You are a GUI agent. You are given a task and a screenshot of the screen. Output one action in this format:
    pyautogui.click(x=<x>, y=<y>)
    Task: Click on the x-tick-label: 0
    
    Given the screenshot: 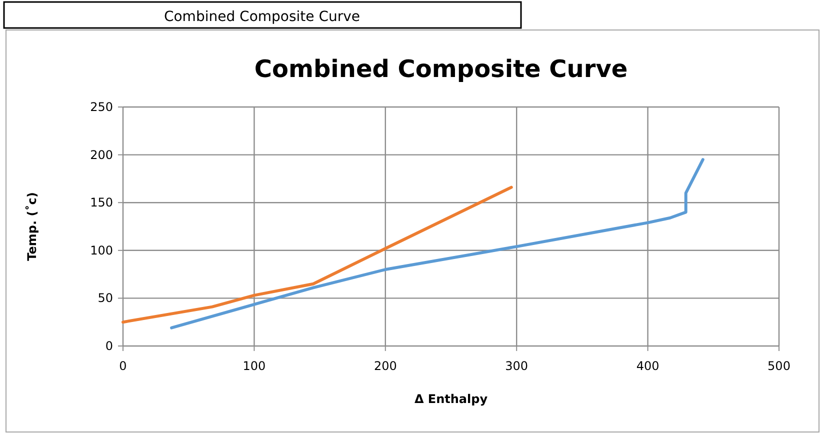 What is the action you would take?
    pyautogui.click(x=123, y=366)
    